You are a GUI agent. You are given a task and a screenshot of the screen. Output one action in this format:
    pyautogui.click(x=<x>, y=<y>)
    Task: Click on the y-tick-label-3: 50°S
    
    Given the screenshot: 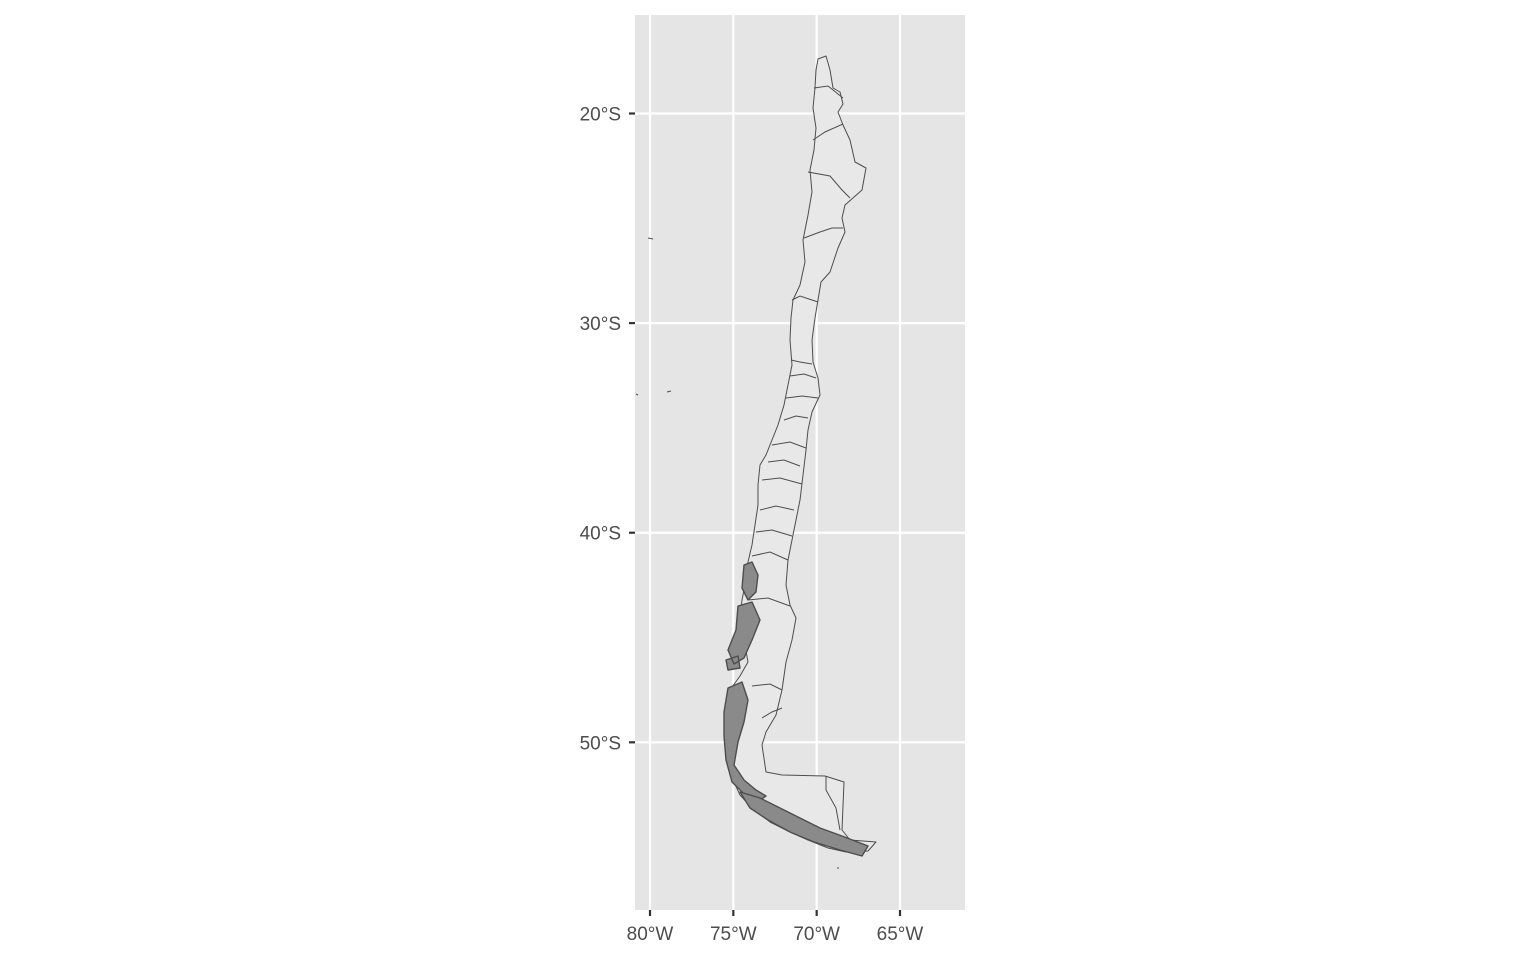 What is the action you would take?
    pyautogui.click(x=600, y=743)
    